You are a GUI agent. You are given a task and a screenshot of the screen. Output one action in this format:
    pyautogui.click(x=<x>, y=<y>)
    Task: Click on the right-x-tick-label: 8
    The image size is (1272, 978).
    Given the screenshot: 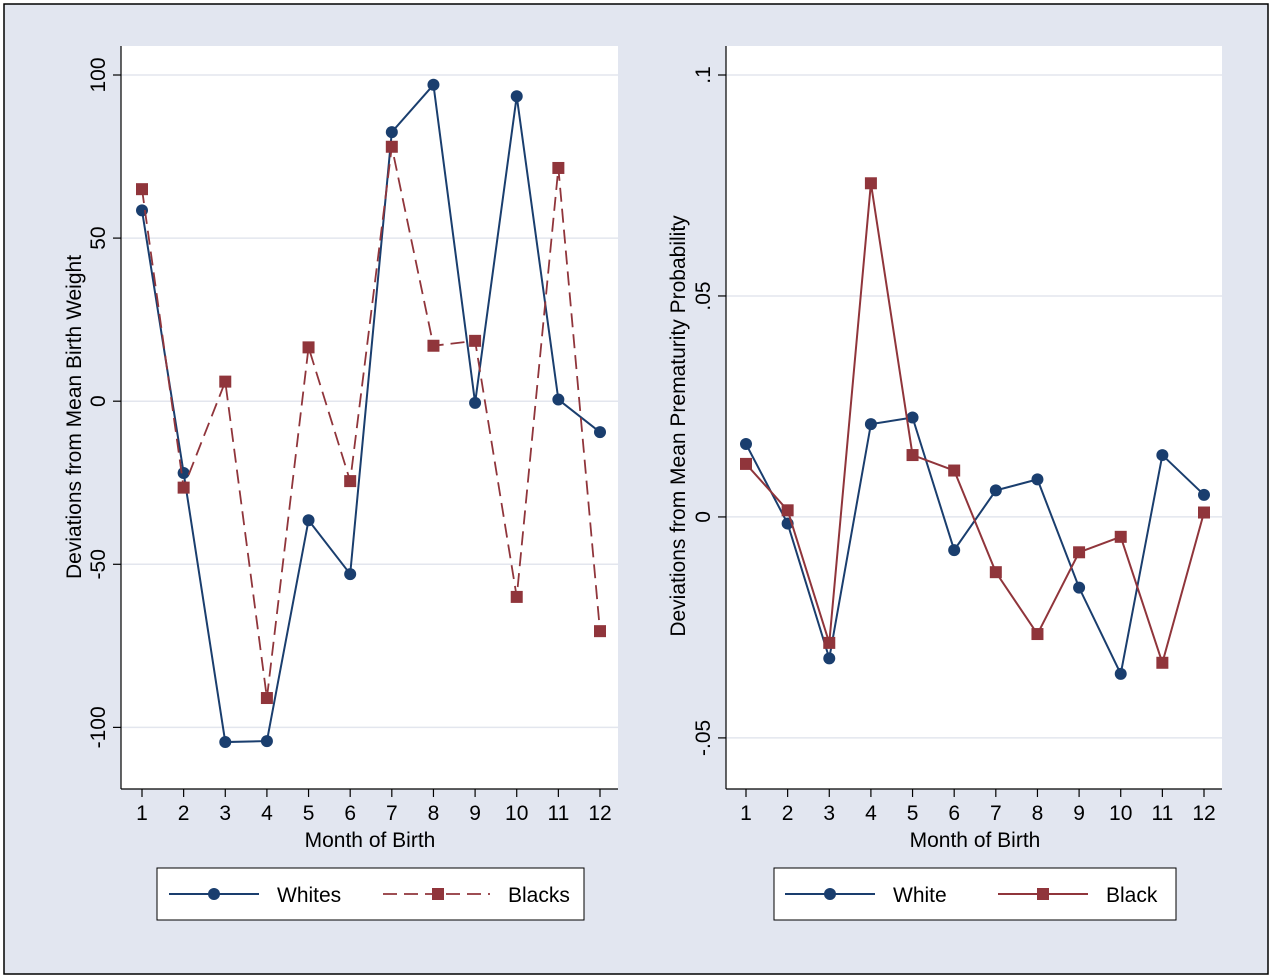 What is the action you would take?
    pyautogui.click(x=1038, y=813)
    